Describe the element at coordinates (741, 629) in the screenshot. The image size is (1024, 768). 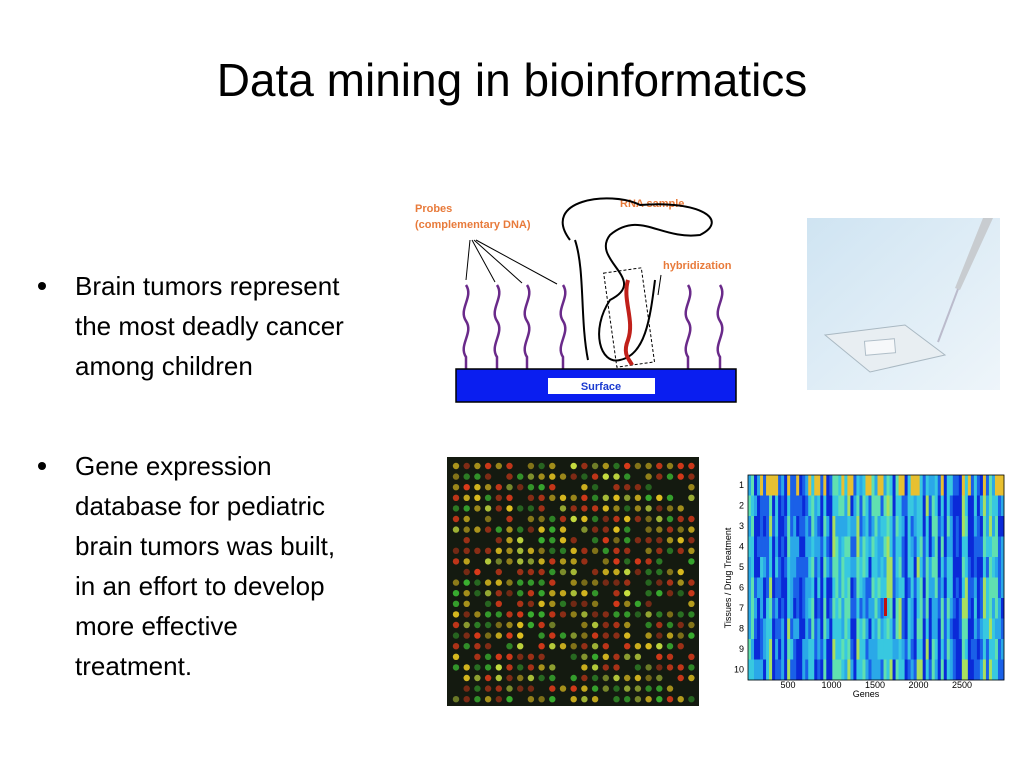
I see `row-label: 8` at that location.